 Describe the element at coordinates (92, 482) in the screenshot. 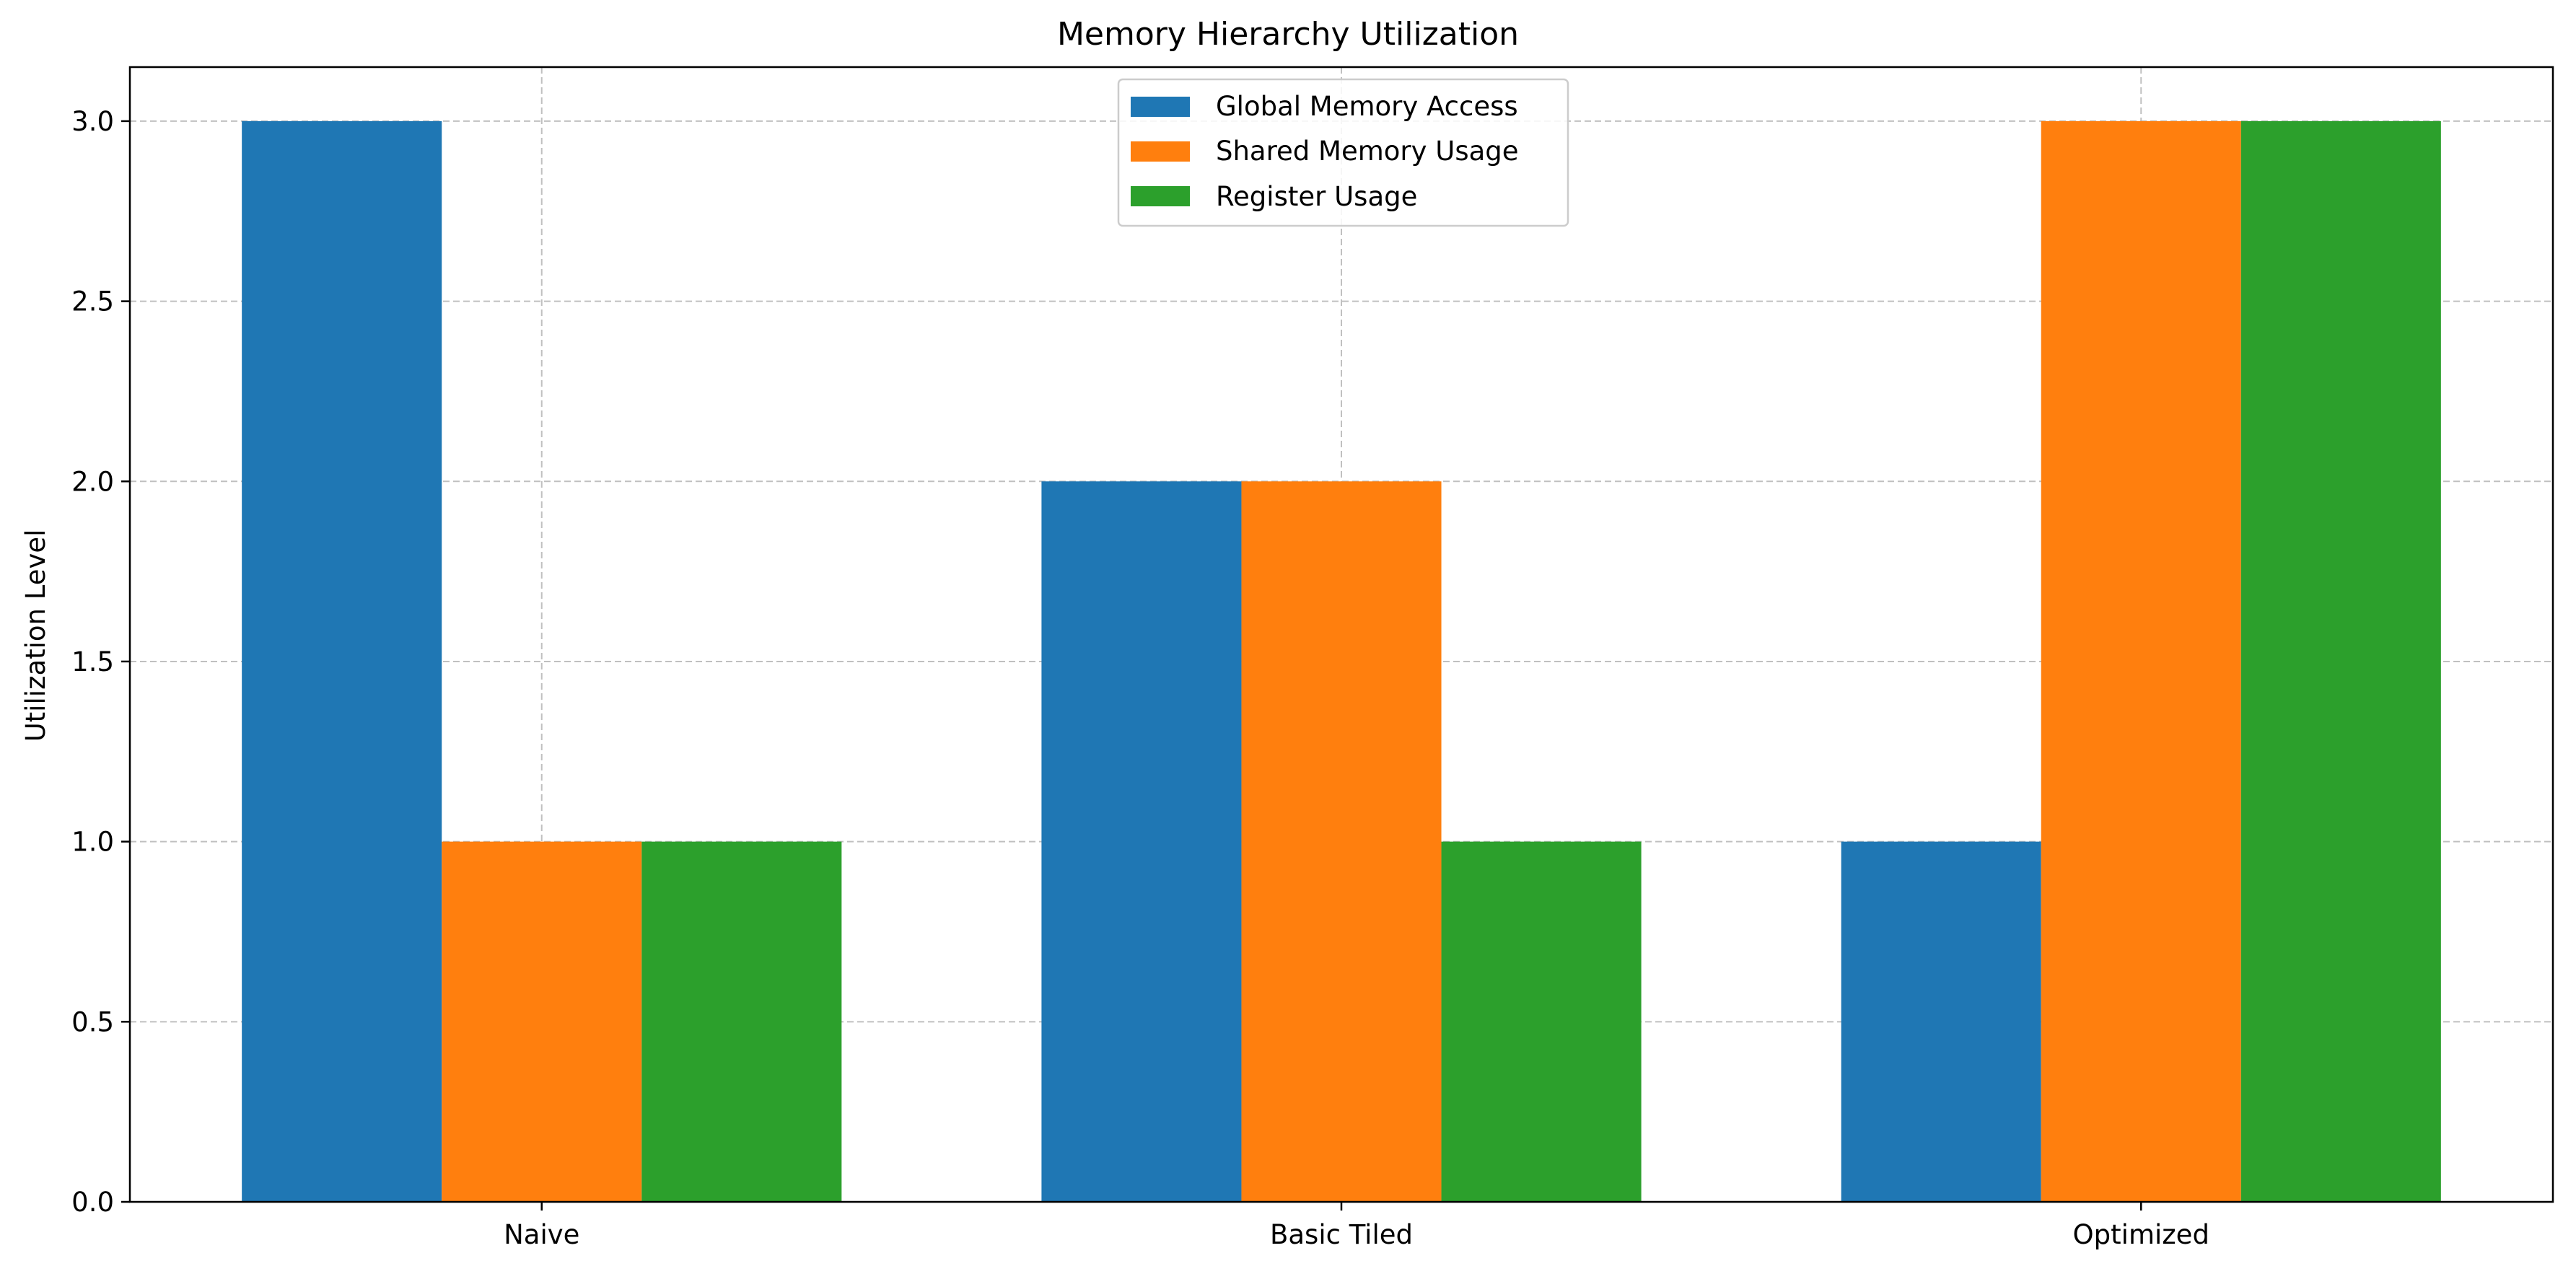

I see `y-tick-label: 2.0` at that location.